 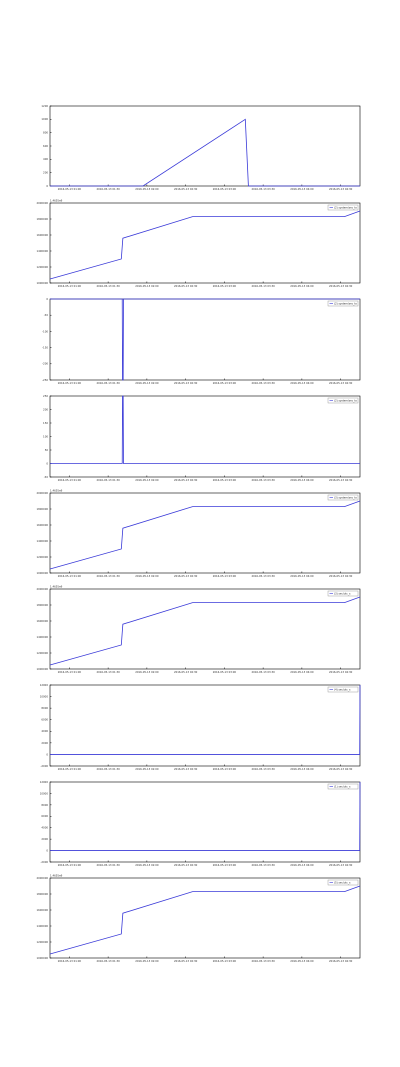 I want to click on y-tick-label: 50, so click(x=47, y=450).